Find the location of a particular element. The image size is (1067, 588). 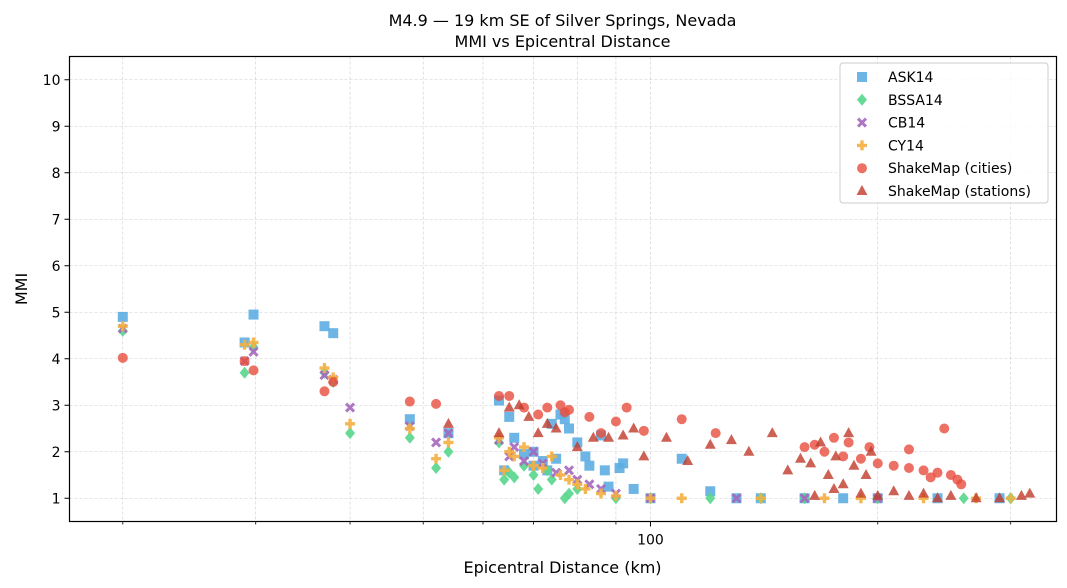

legend-marker-cb14 is located at coordinates (862, 122).